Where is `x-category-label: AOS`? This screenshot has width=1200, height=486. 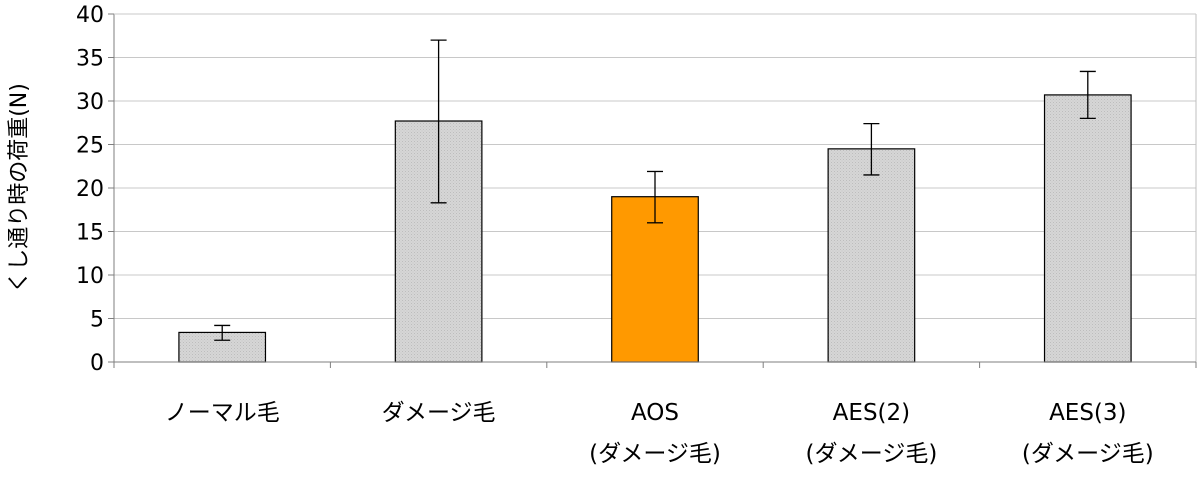 x-category-label: AOS is located at coordinates (655, 413).